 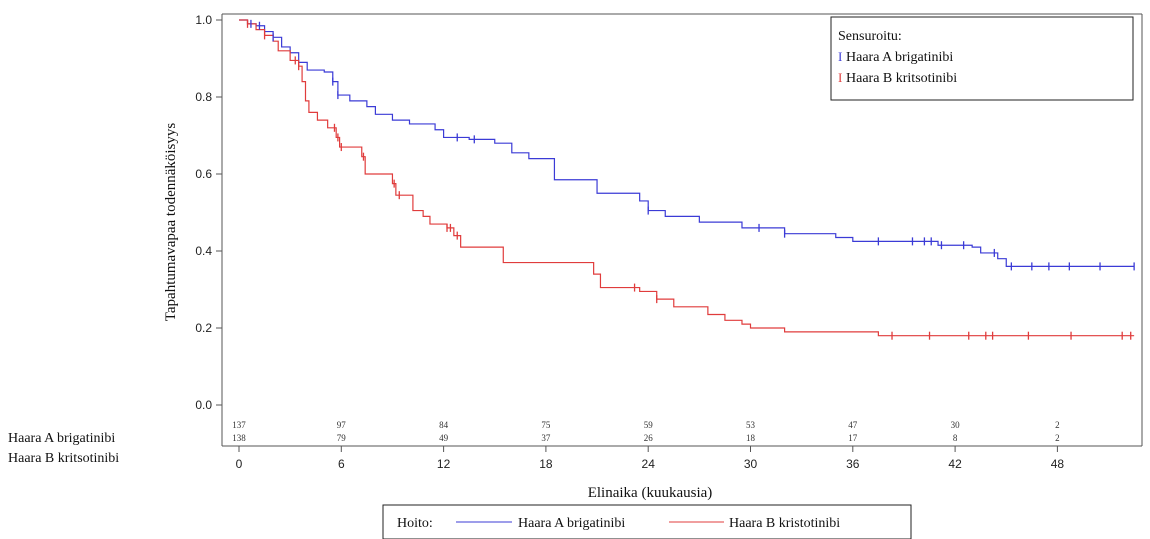 I want to click on y-tick-label: 0.8, so click(x=203, y=97).